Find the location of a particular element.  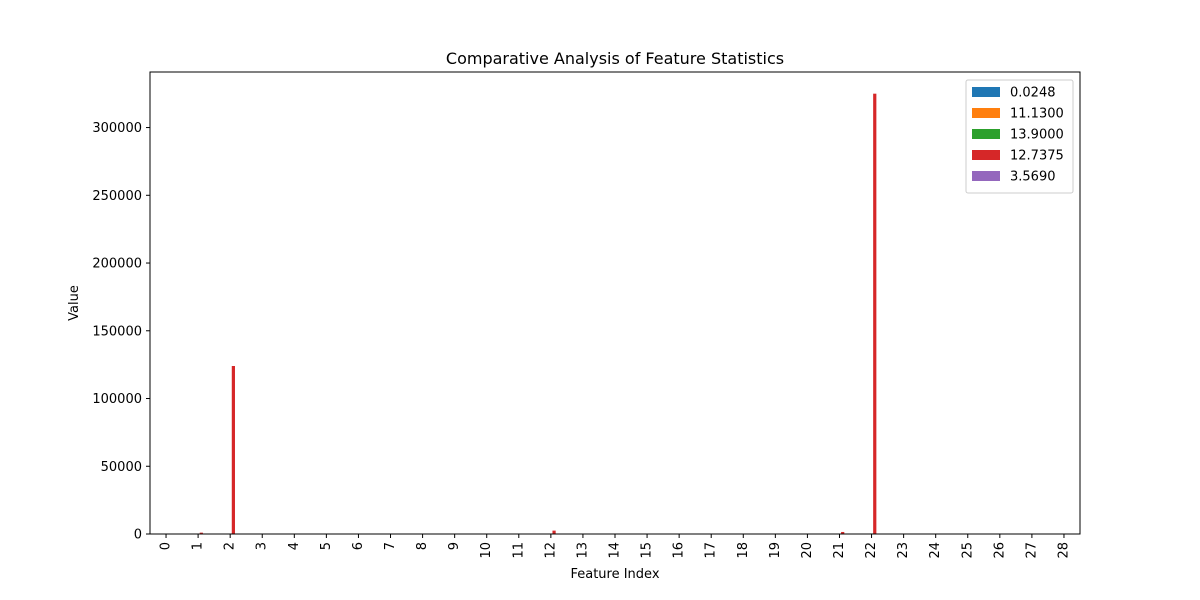

x-tick-label: 12 is located at coordinates (550, 550).